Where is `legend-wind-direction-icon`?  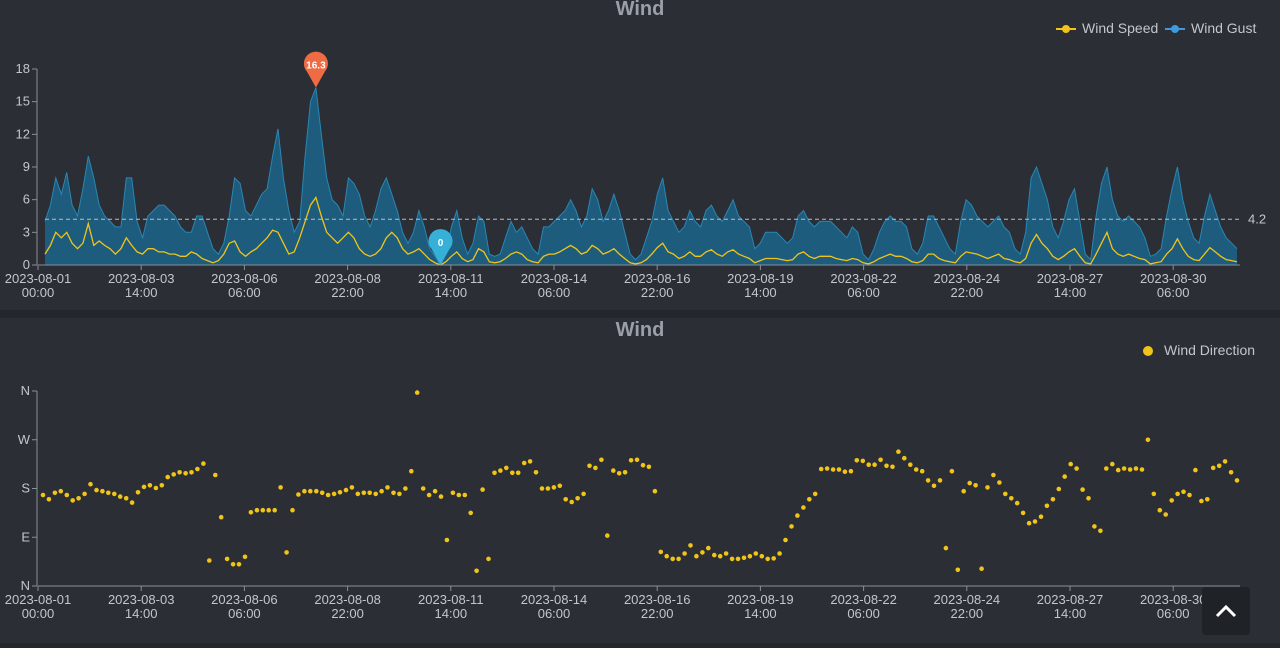 legend-wind-direction-icon is located at coordinates (1148, 351).